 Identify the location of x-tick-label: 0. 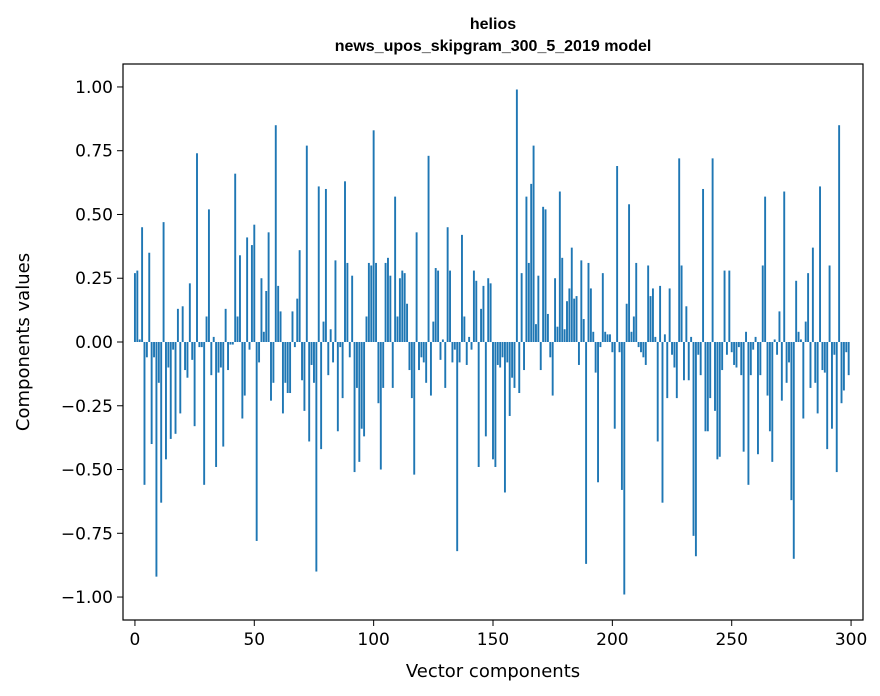
(135, 640).